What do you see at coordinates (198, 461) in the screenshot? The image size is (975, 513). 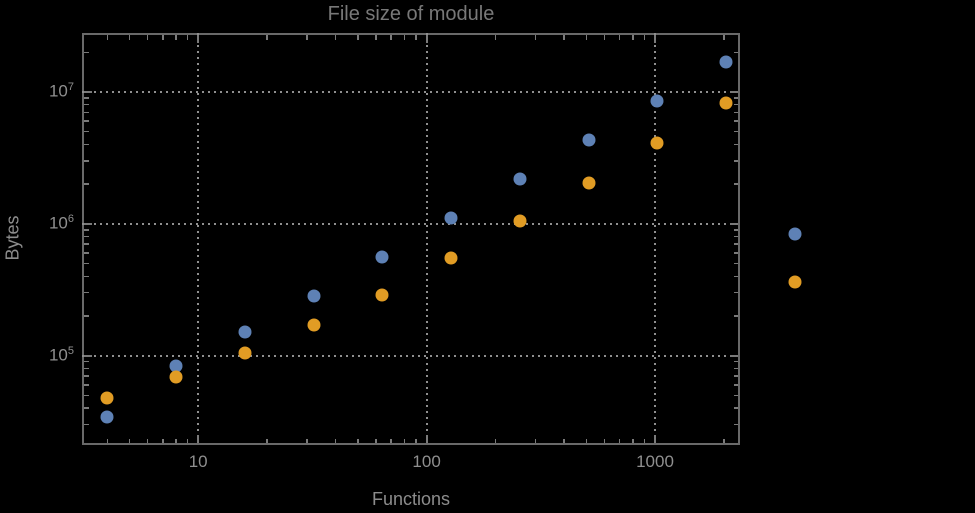 I see `x-tick-label: 10` at bounding box center [198, 461].